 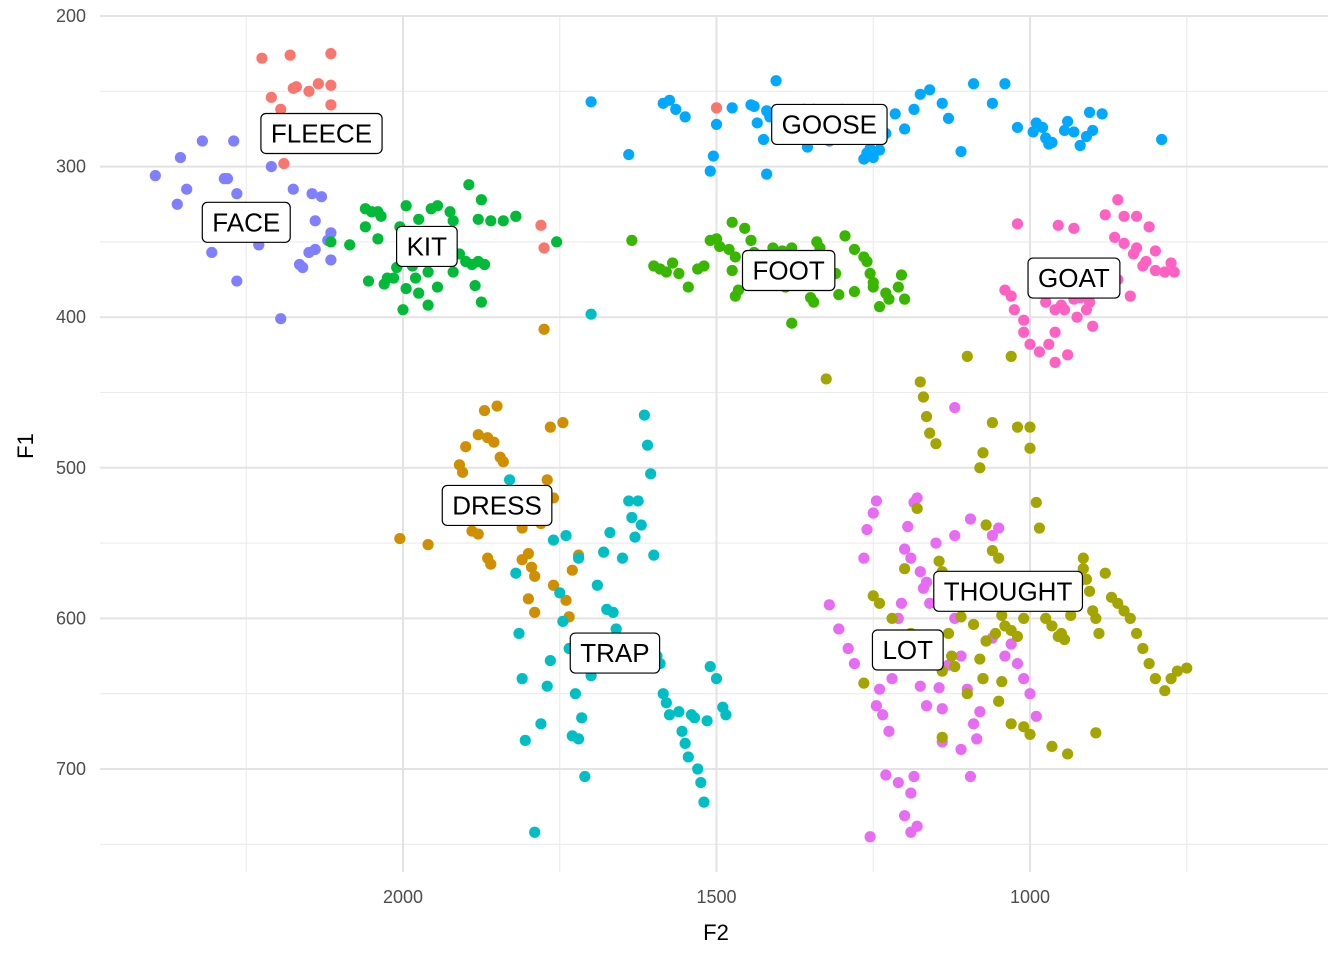 I want to click on x-tick-label: 1500, so click(x=716, y=897).